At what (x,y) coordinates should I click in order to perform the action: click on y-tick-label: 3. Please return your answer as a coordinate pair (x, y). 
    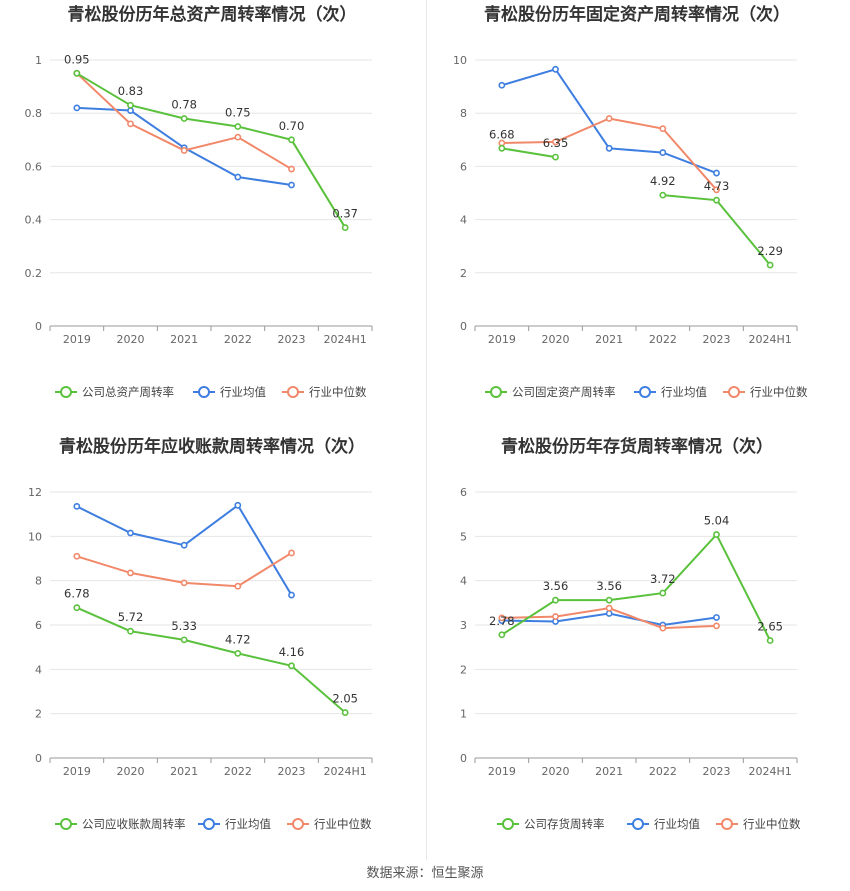
    Looking at the image, I should click on (463, 625).